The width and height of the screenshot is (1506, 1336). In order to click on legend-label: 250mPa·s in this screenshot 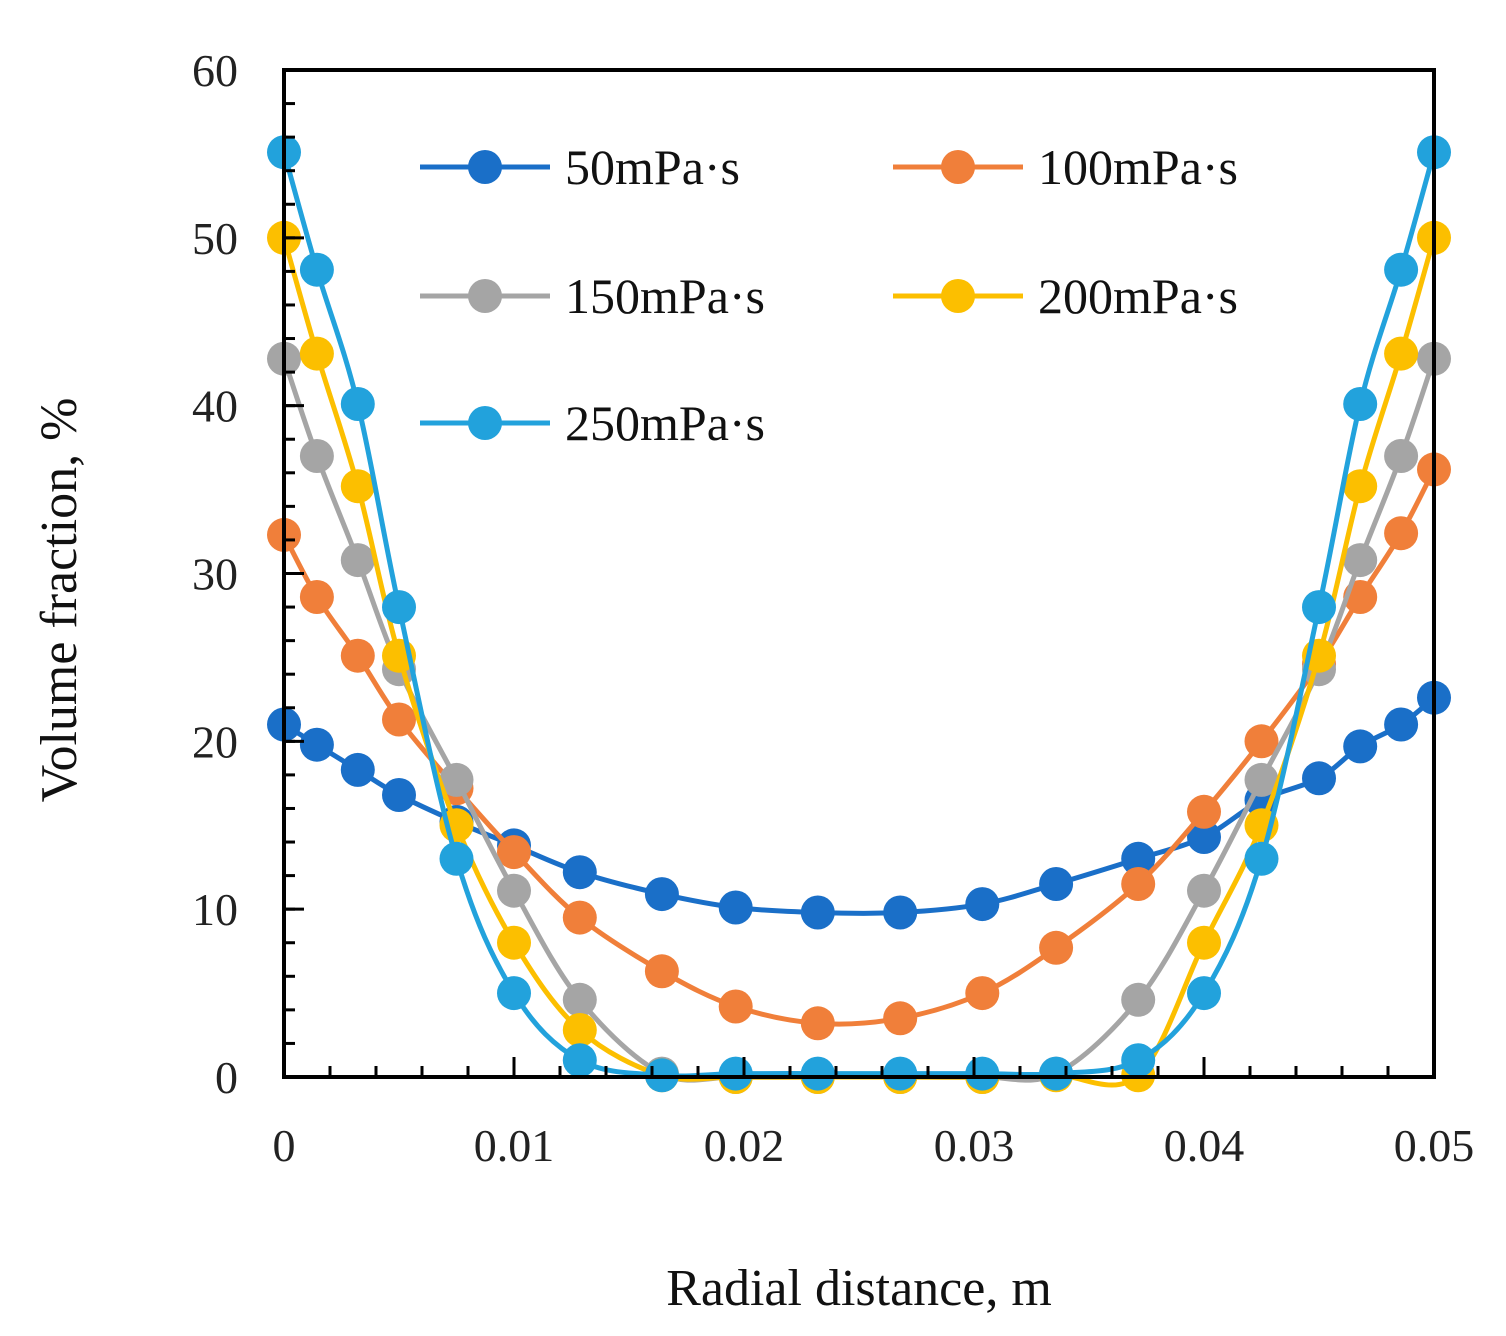, I will do `click(665, 423)`.